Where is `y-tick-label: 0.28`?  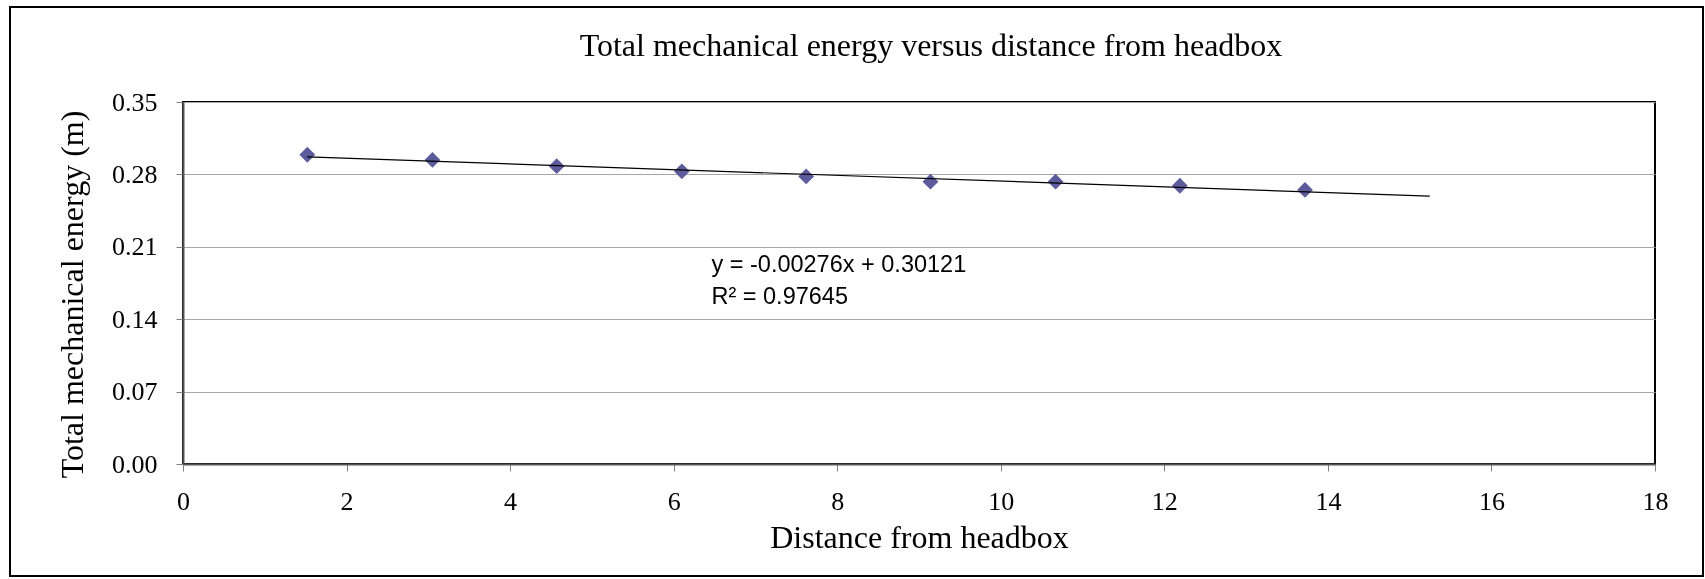 y-tick-label: 0.28 is located at coordinates (135, 174).